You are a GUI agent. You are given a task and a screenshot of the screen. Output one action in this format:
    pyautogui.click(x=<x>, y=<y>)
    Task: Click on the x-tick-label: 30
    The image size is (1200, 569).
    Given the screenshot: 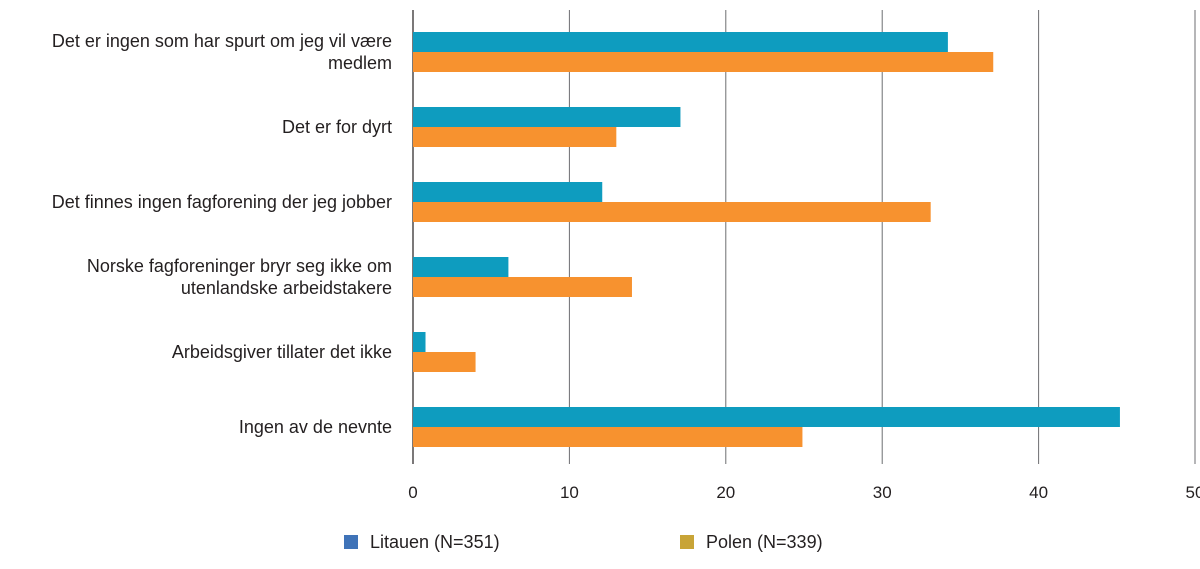 What is the action you would take?
    pyautogui.click(x=882, y=492)
    